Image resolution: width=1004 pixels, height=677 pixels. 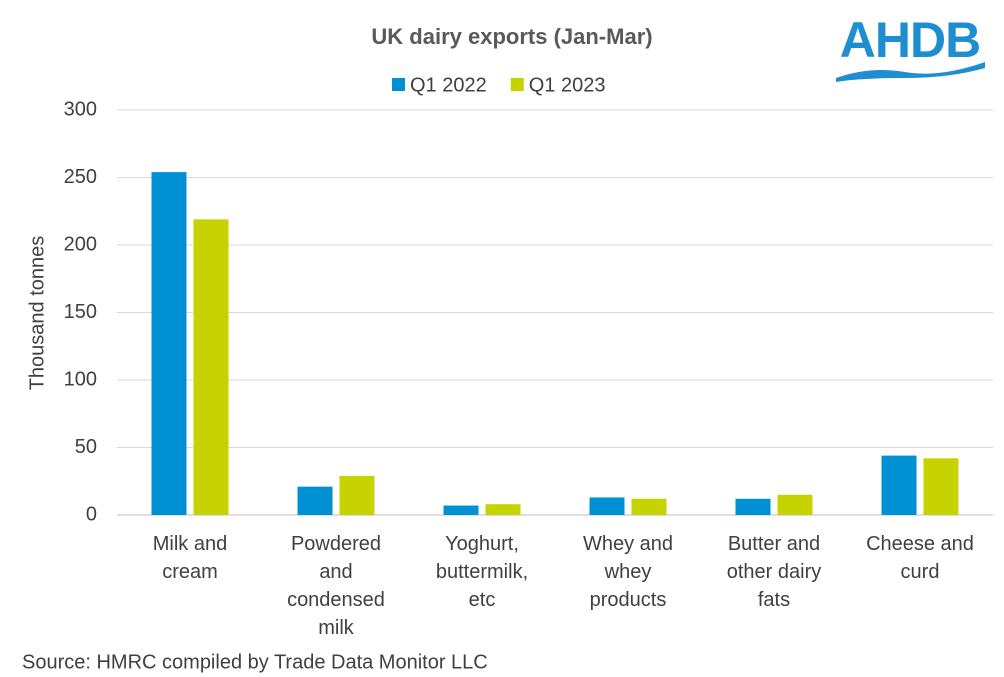 I want to click on x-tick-label: Yoghurt, buttermilk, etc, so click(x=482, y=572).